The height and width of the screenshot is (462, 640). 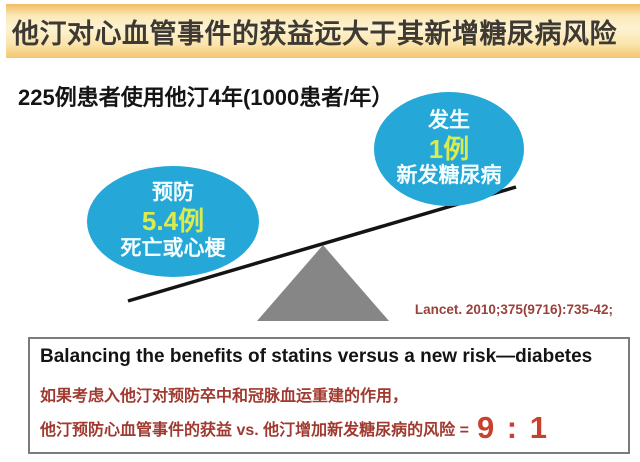 I want to click on benefit-bubble: 预防 5.4例 死亡或心梗, so click(x=173, y=221).